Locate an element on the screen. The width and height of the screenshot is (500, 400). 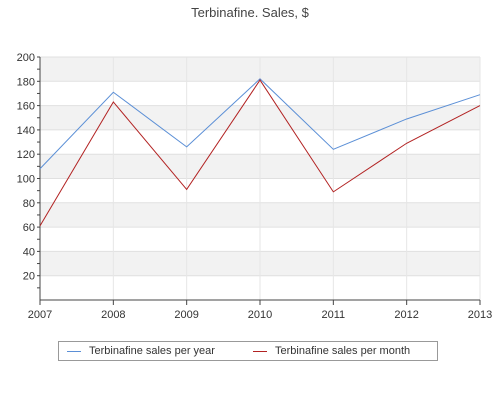
chart-title: Terbinafine. Sales, $ is located at coordinates (250, 12).